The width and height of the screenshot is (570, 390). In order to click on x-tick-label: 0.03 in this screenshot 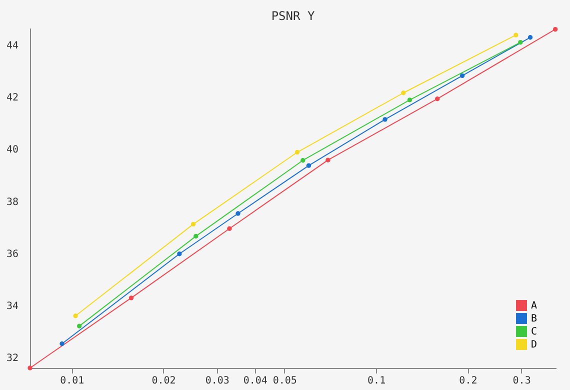, I will do `click(217, 381)`.